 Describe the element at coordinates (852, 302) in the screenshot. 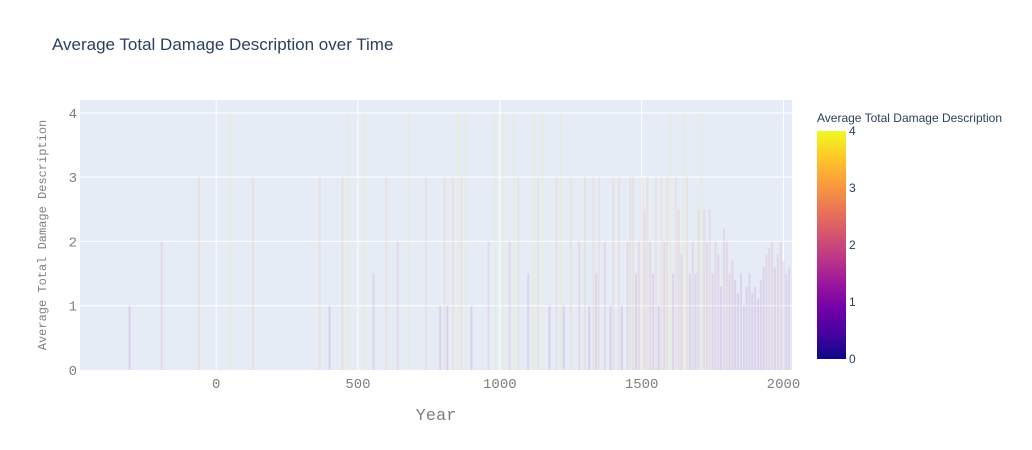

I see `colorbar-tick-label: 1` at that location.